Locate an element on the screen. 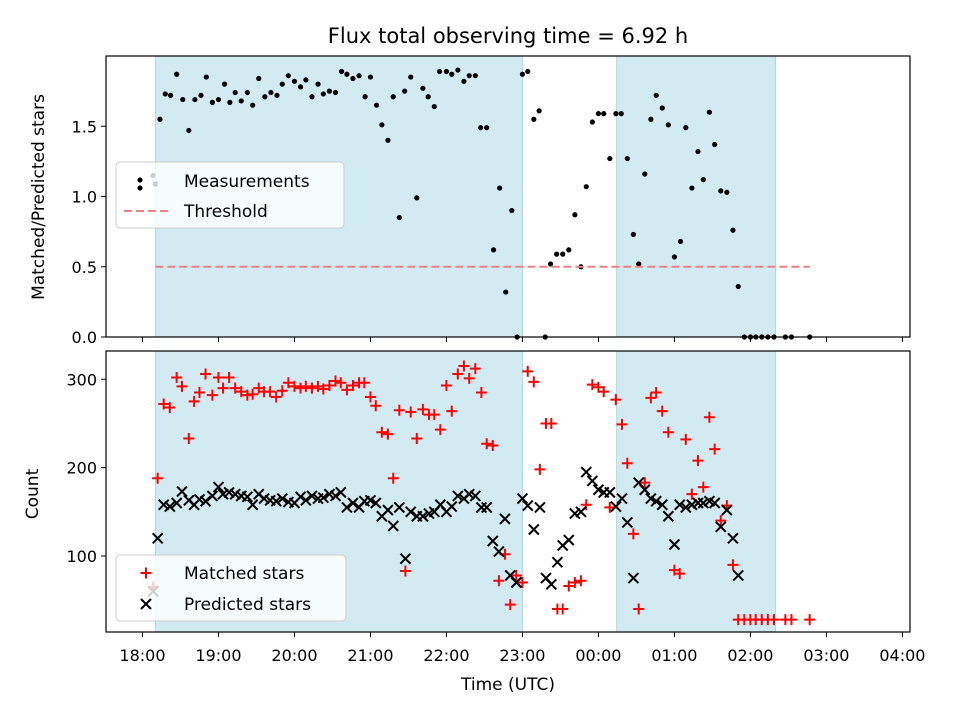 The width and height of the screenshot is (960, 720). x-tick-label: 22:00 is located at coordinates (446, 655).